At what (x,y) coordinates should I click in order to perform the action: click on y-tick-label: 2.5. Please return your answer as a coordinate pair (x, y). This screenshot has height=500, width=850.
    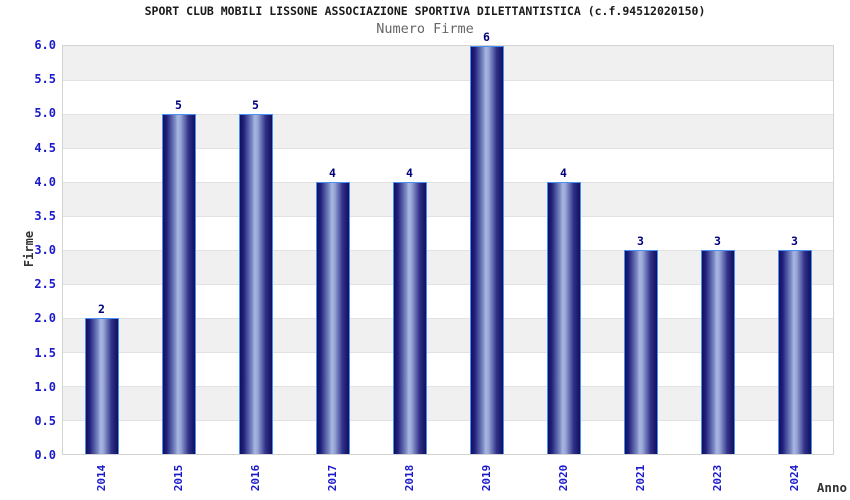
    Looking at the image, I should click on (45, 284).